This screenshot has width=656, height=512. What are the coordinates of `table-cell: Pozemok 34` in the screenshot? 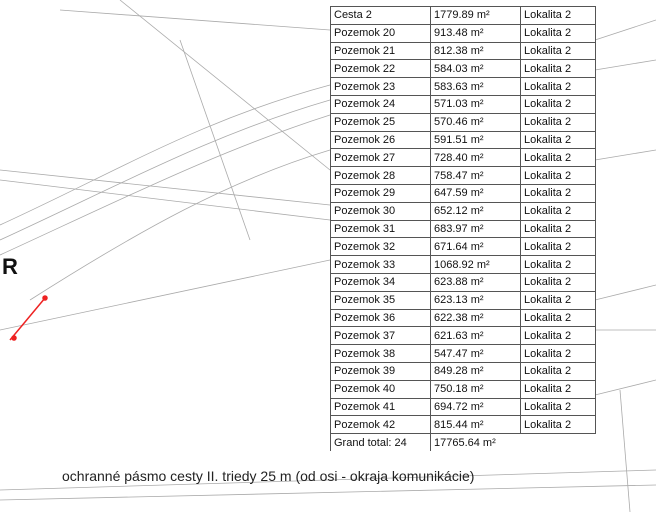 It's located at (380, 282).